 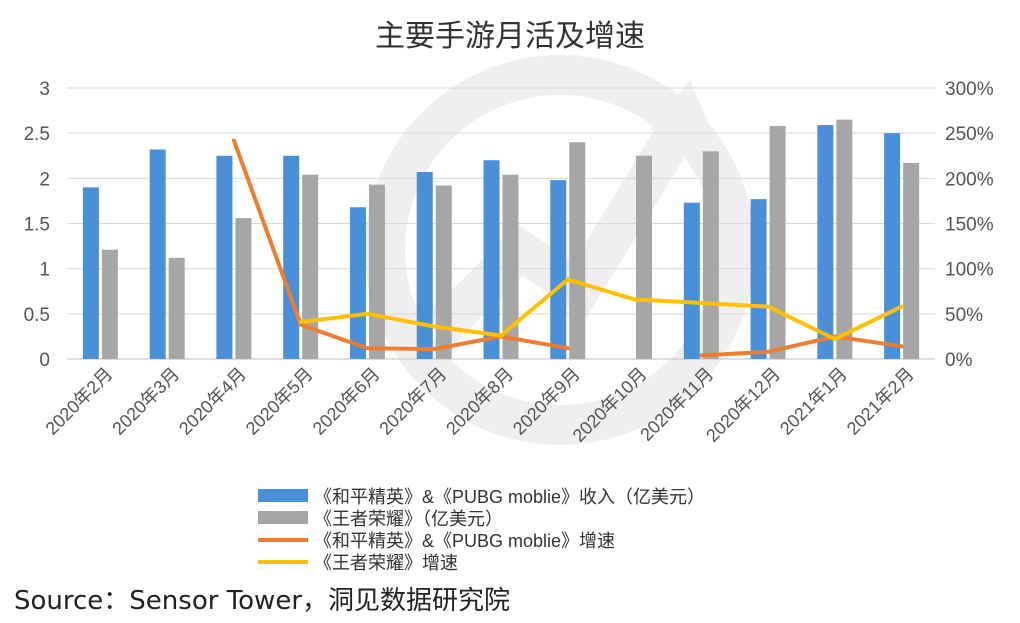 What do you see at coordinates (279, 401) in the screenshot?
I see `x-tick-label: 2020年5月` at bounding box center [279, 401].